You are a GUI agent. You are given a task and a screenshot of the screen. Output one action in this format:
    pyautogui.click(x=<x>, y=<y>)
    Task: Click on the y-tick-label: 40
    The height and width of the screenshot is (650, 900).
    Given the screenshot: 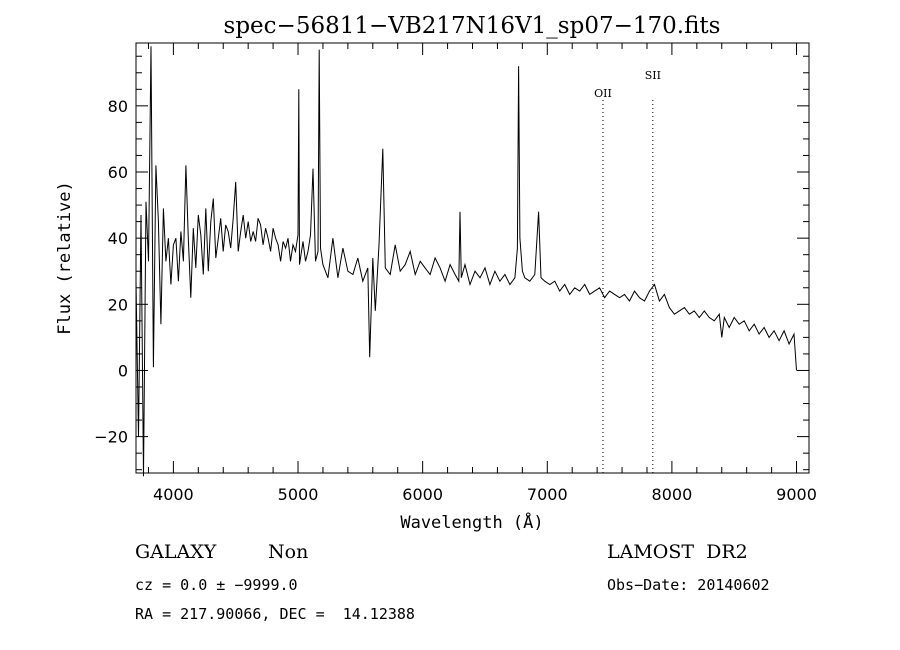 What is the action you would take?
    pyautogui.click(x=118, y=238)
    